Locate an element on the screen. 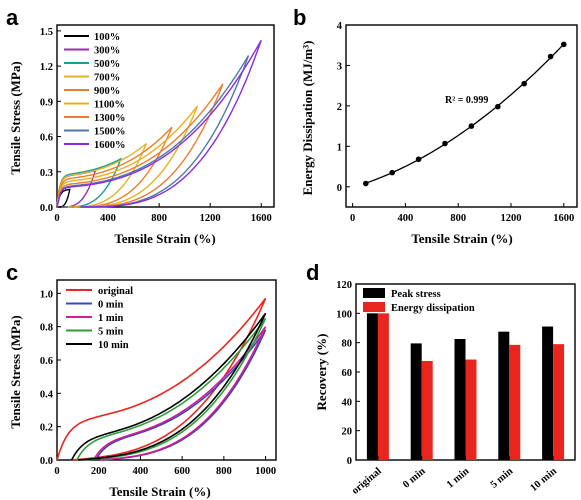 The image size is (581, 500). legend-label-c: 10 min is located at coordinates (113, 345).